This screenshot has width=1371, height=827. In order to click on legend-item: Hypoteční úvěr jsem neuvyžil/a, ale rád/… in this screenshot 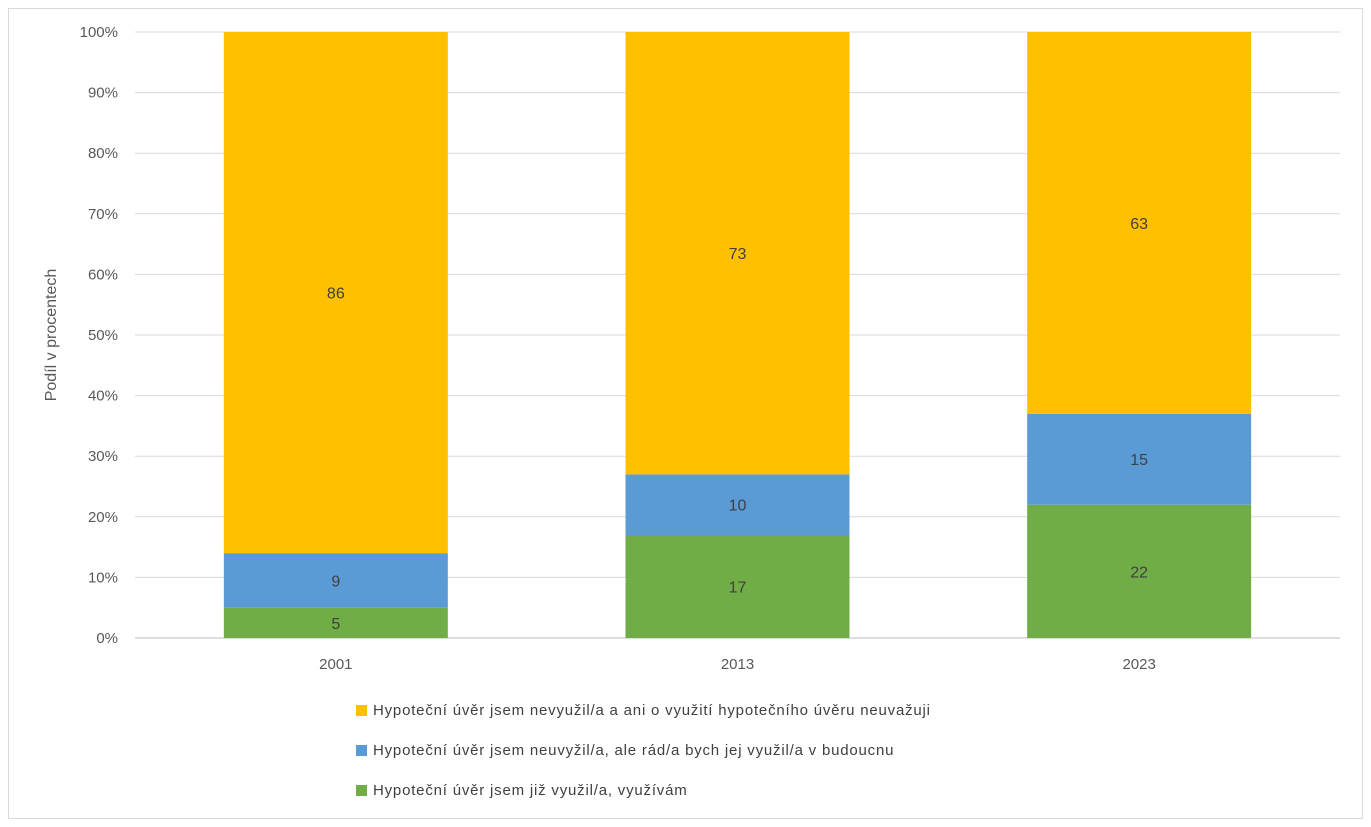, I will do `click(643, 750)`.